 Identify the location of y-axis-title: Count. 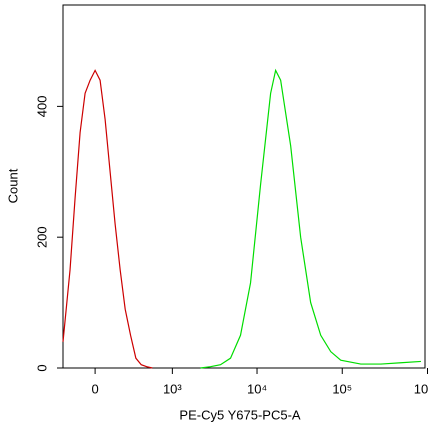
(12, 185).